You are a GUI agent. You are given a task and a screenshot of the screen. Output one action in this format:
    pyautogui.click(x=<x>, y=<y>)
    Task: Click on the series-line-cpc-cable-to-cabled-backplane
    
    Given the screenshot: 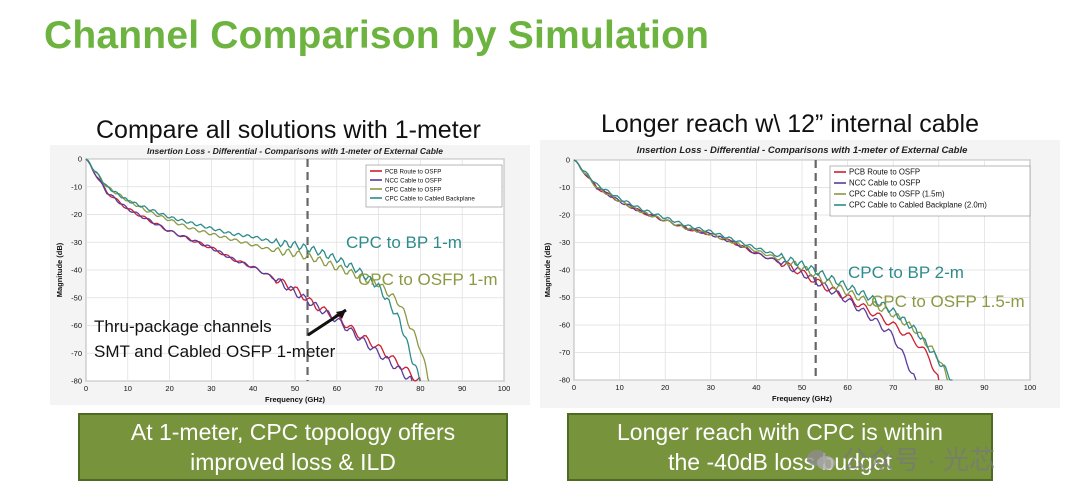 What is the action you would take?
    pyautogui.click(x=253, y=270)
    